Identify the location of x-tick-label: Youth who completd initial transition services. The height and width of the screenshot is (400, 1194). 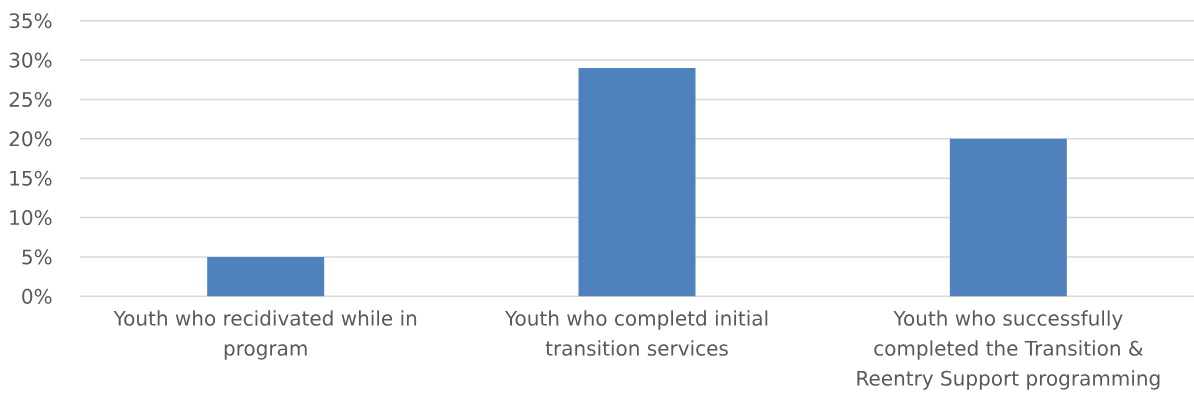
(636, 333).